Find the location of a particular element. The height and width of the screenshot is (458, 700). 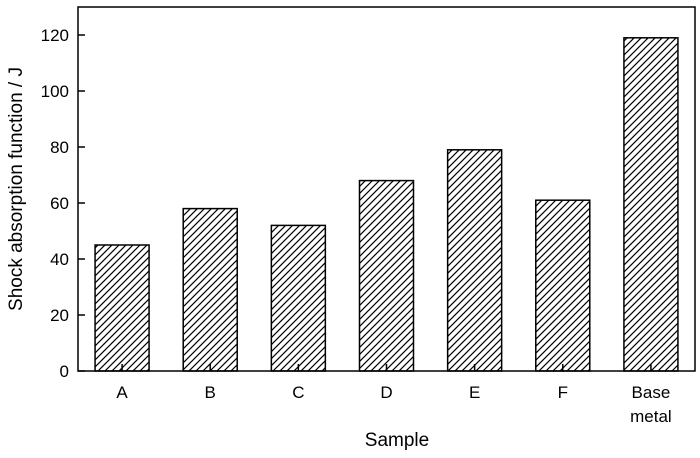

x-tick-label-line: B is located at coordinates (210, 392).